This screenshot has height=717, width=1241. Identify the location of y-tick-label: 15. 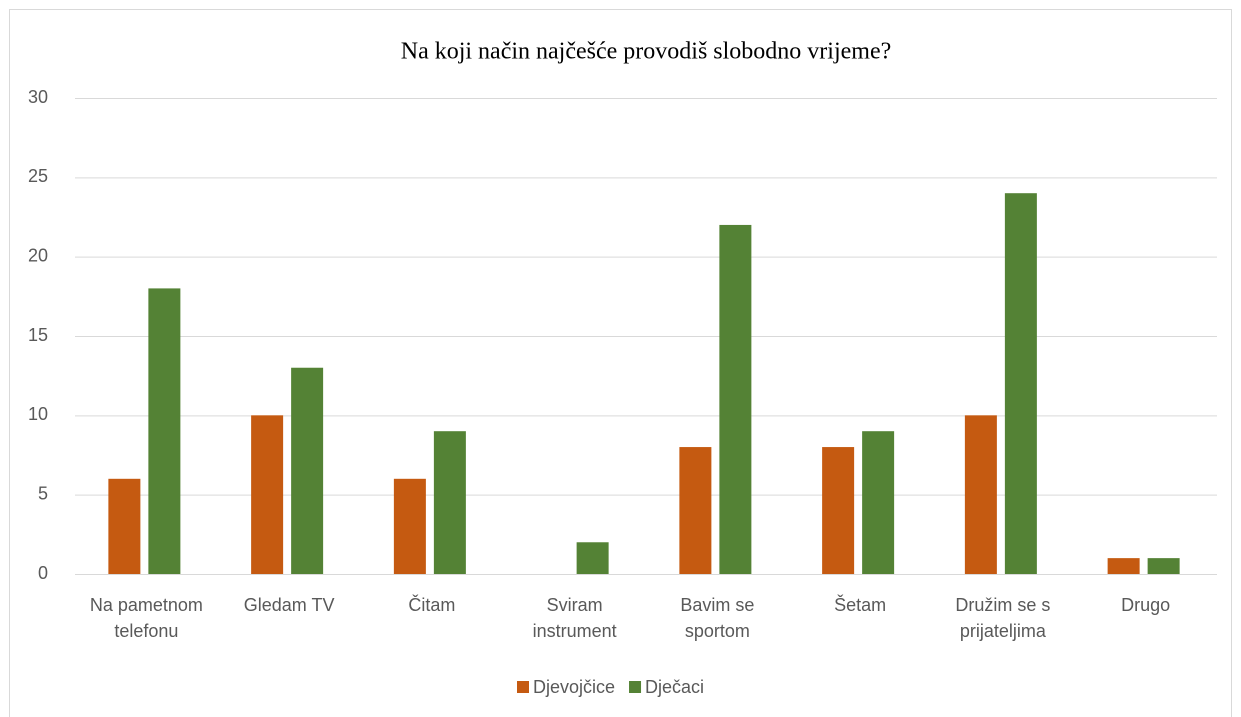
(38, 335).